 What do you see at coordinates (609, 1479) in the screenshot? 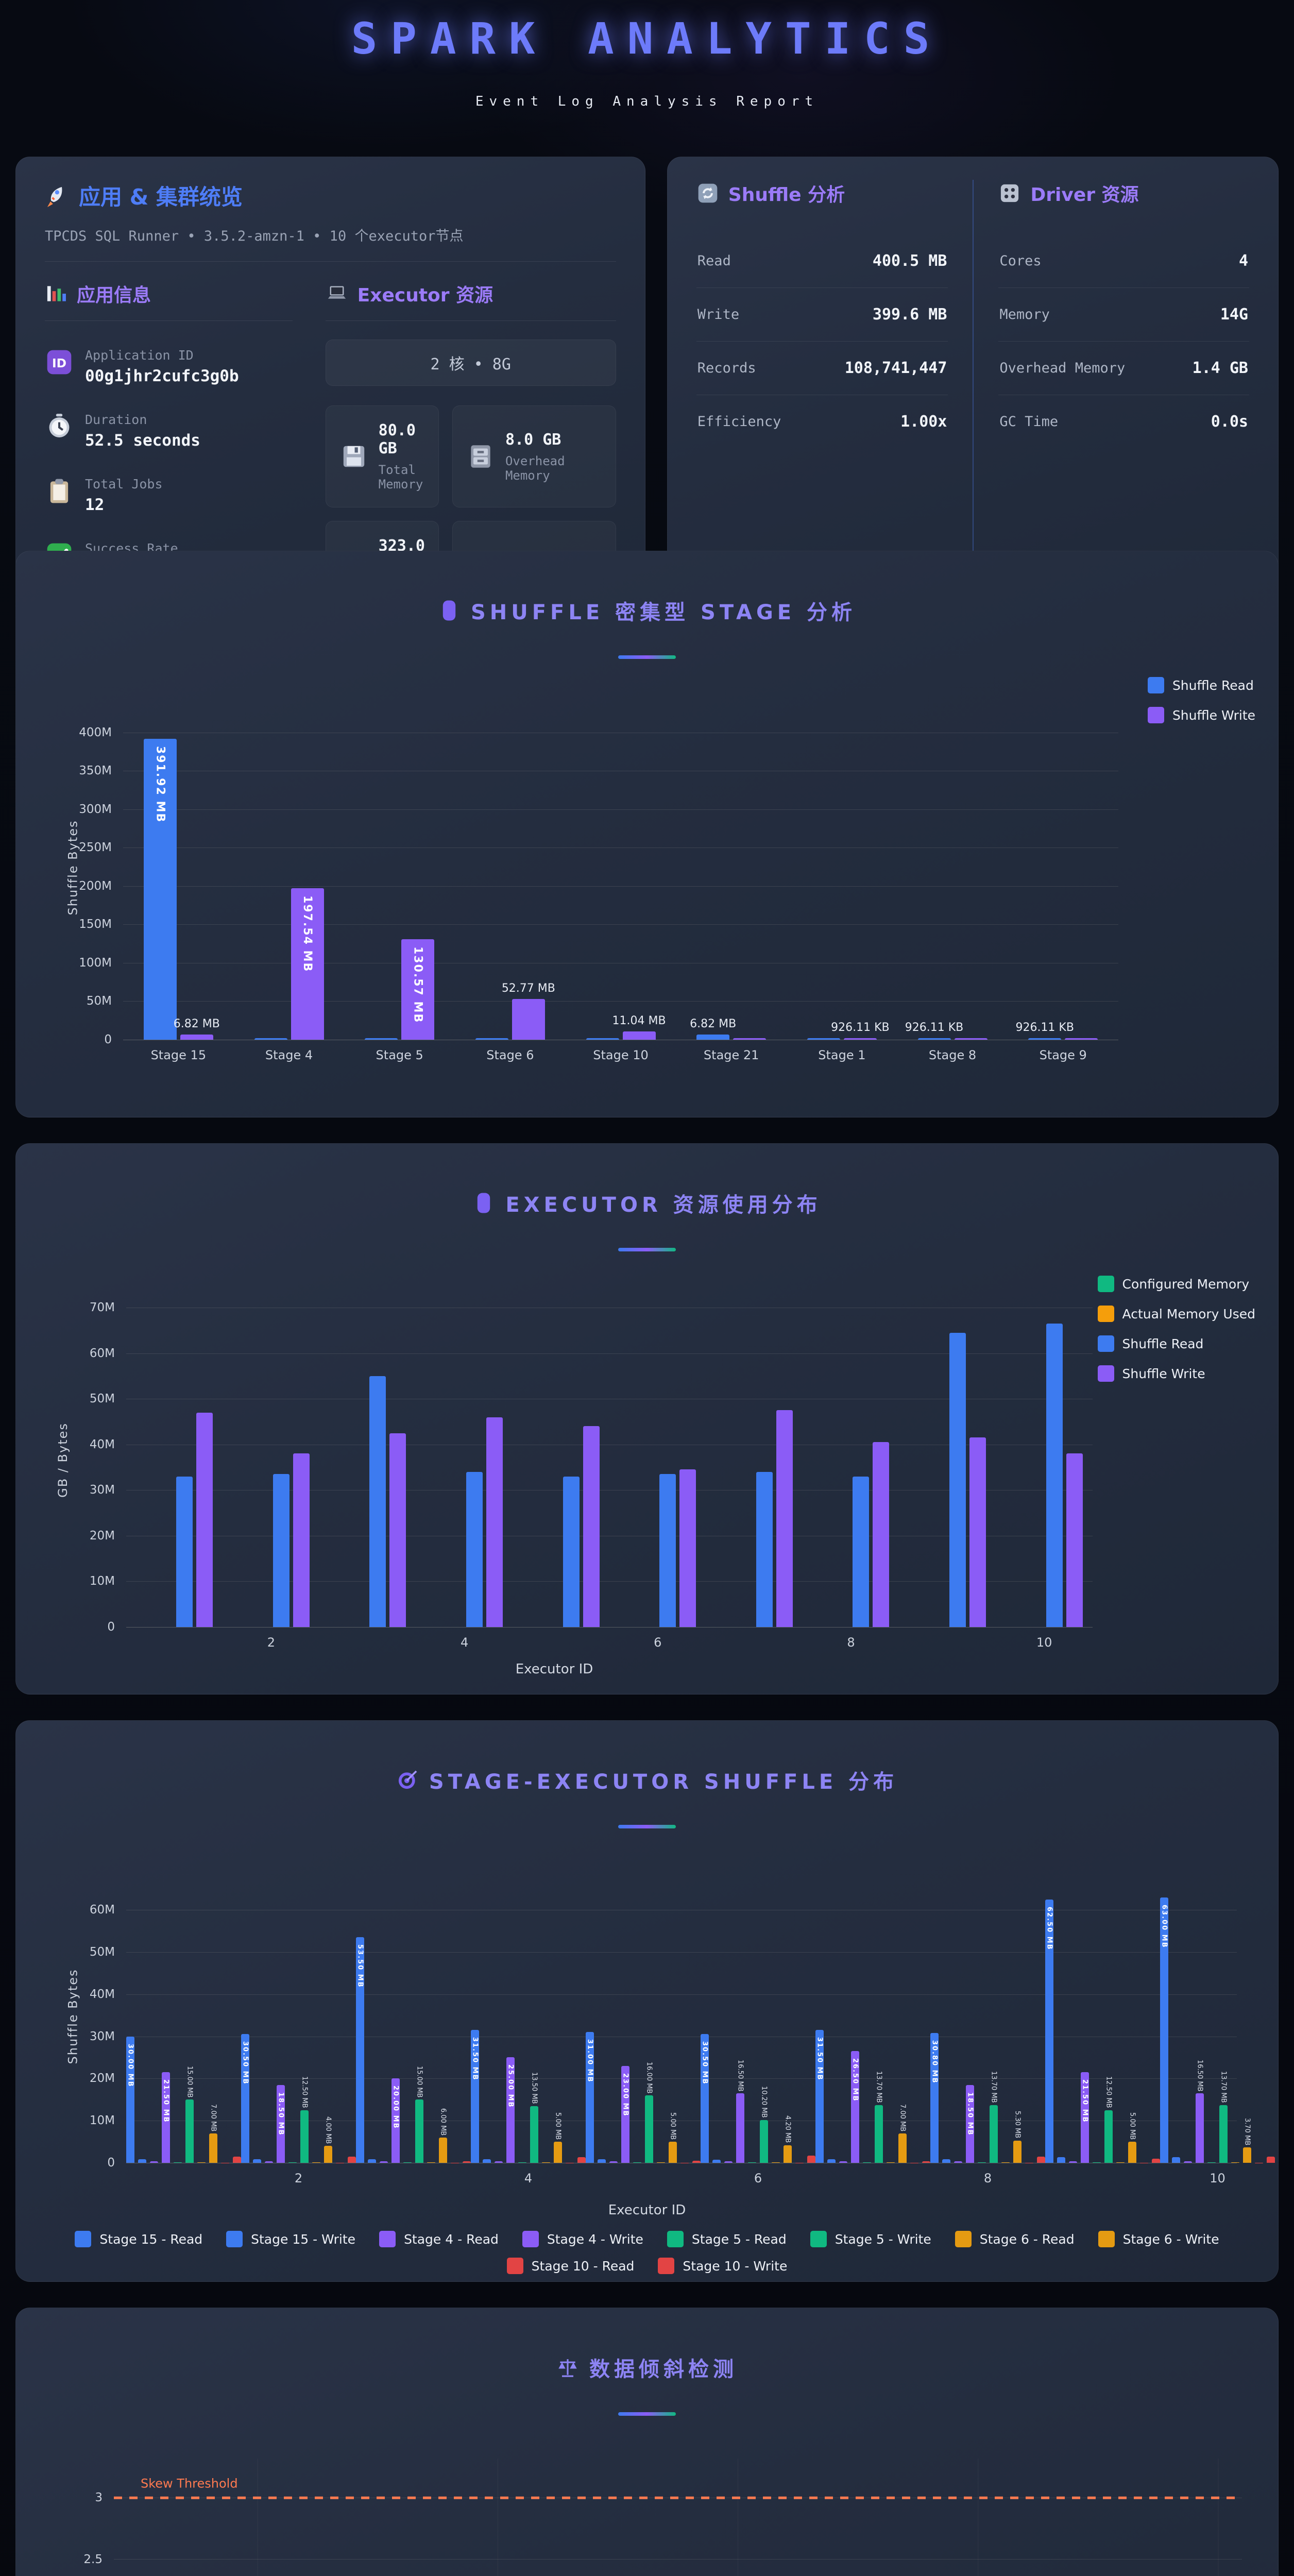
I see `bar-groups: 2 4 6 8 10` at bounding box center [609, 1479].